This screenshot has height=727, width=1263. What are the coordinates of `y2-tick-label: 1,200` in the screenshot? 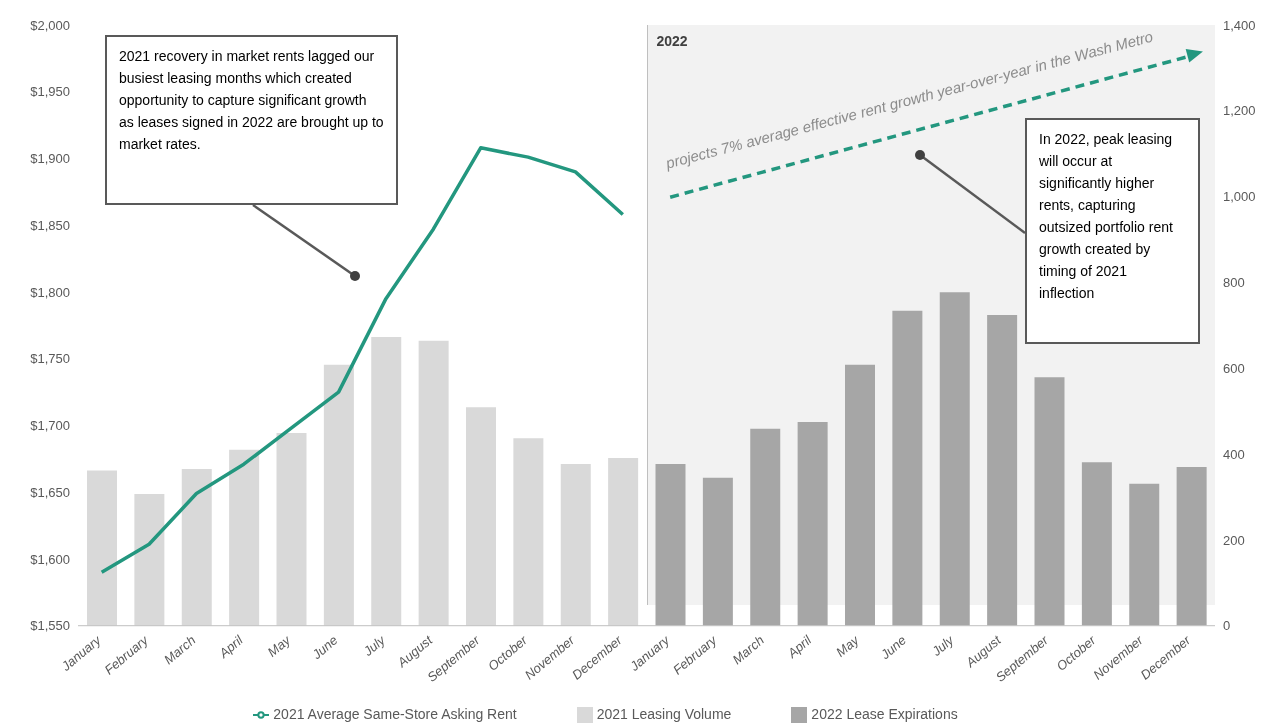 It's located at (1239, 111).